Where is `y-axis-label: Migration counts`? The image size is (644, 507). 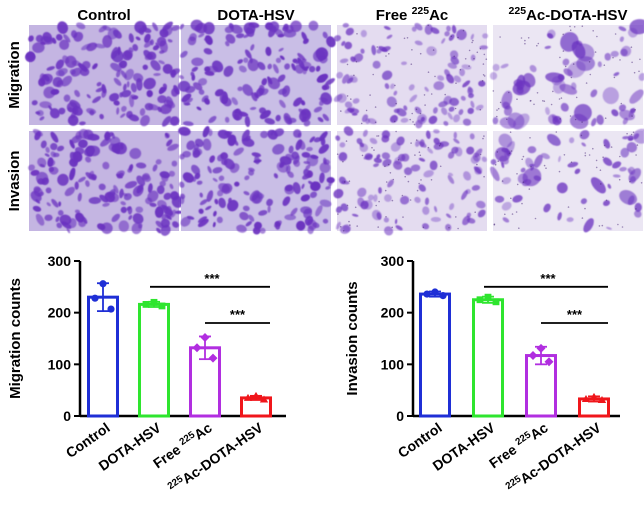 y-axis-label: Migration counts is located at coordinates (15, 338).